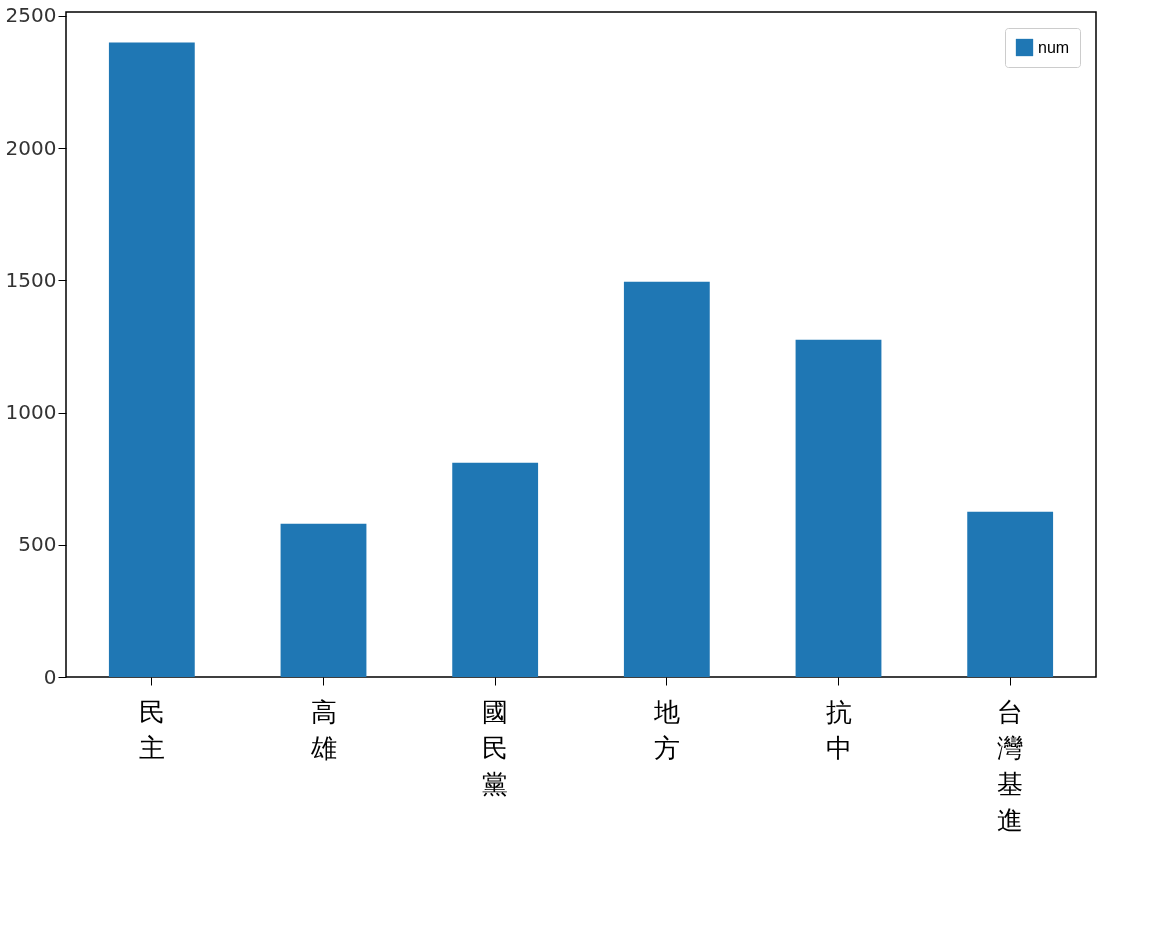 The height and width of the screenshot is (948, 1170). What do you see at coordinates (1010, 766) in the screenshot?
I see `x-tick-label: 台灣基進` at bounding box center [1010, 766].